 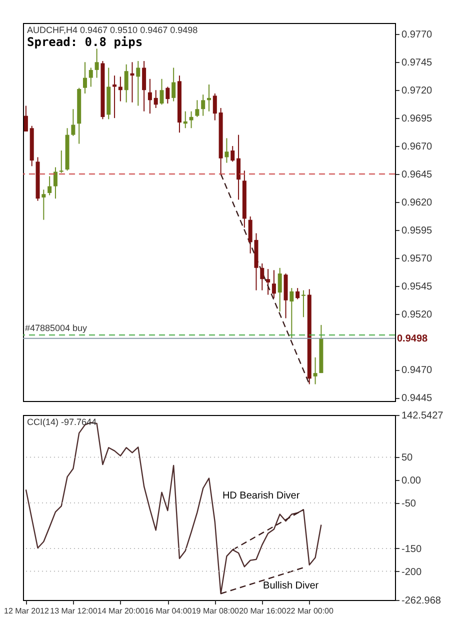 What do you see at coordinates (62, 422) in the screenshot?
I see `chart-title: CCI(14) -97.7644` at bounding box center [62, 422].